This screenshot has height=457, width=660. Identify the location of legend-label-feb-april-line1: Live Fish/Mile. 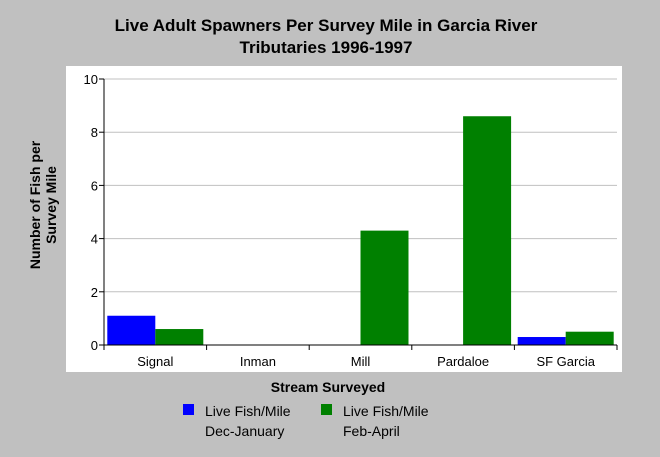
(386, 411).